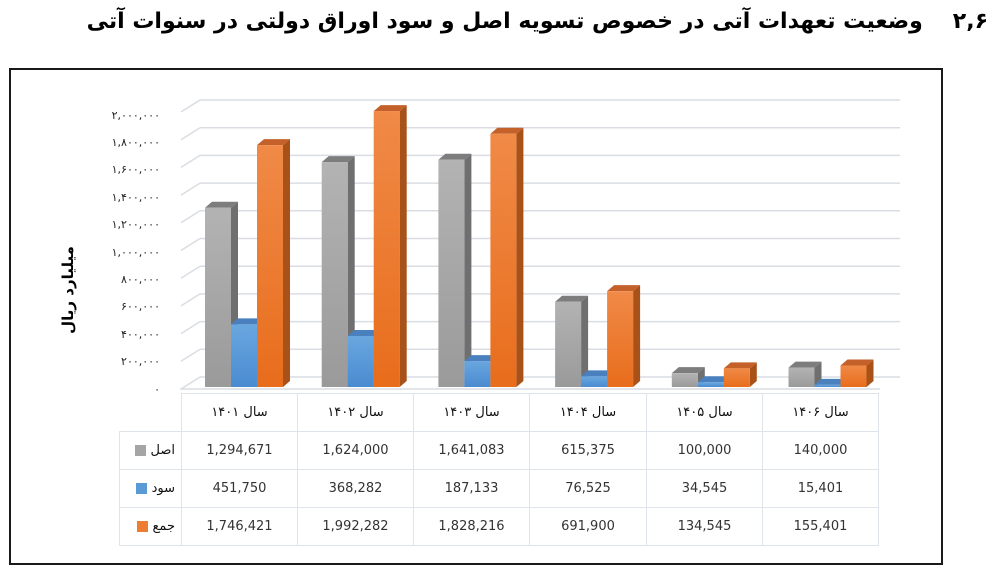 The width and height of the screenshot is (1000, 571). Describe the element at coordinates (704, 412) in the screenshot. I see `table-header: سال ۱۴۰۵` at that location.